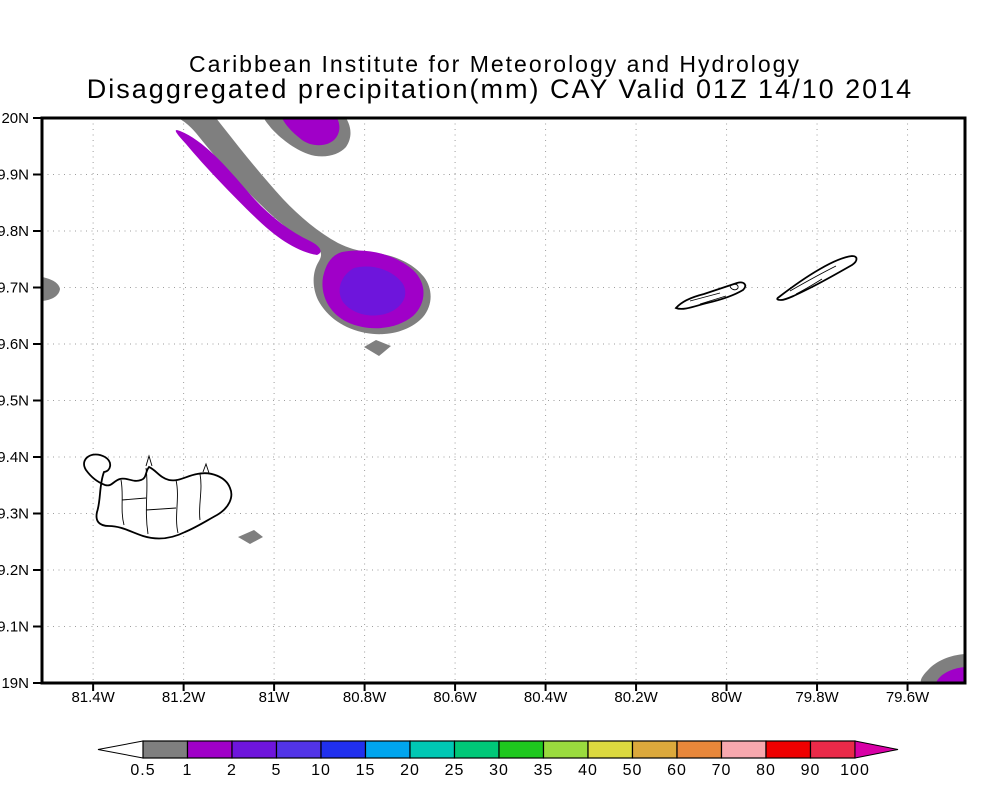  I want to click on lon-label: 81W, so click(275, 697).